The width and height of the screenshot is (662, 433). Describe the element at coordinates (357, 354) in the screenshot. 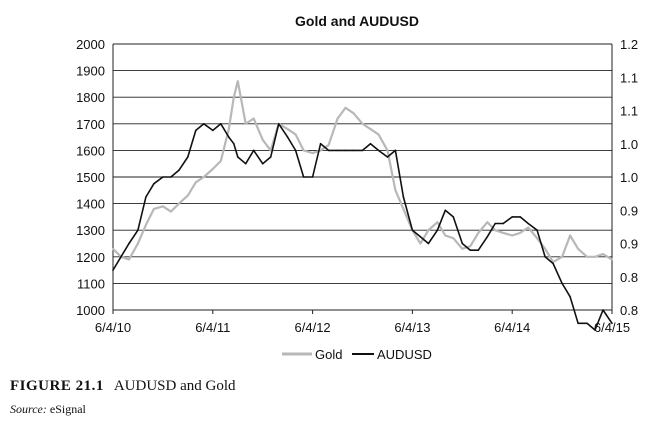

I see `legend: Gold AUDUSD` at that location.